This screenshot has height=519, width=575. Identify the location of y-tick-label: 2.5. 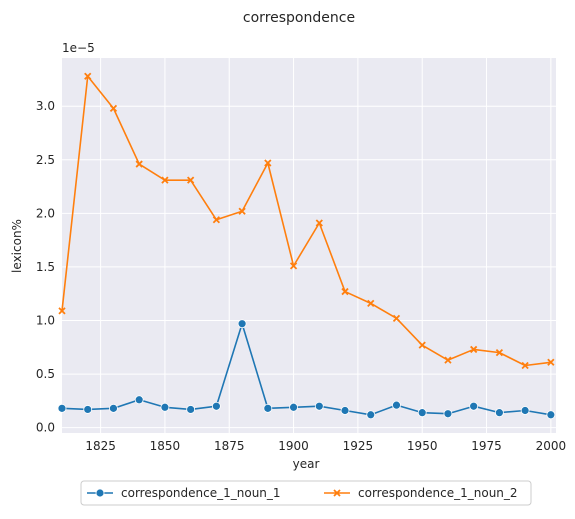
(45, 160).